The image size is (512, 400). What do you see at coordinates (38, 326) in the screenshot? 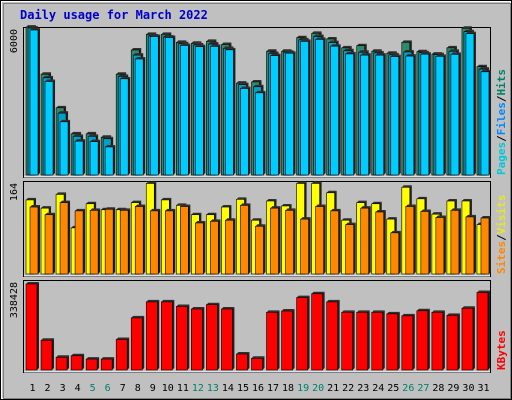
I see `bar-bottom-kbytes-day-1-side-face` at bounding box center [38, 326].